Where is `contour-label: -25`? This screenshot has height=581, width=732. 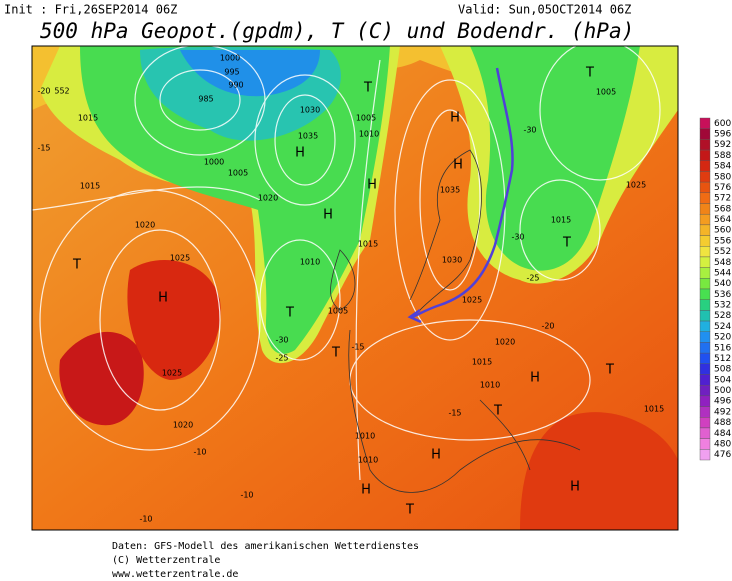
contour-label: -25 is located at coordinates (532, 278).